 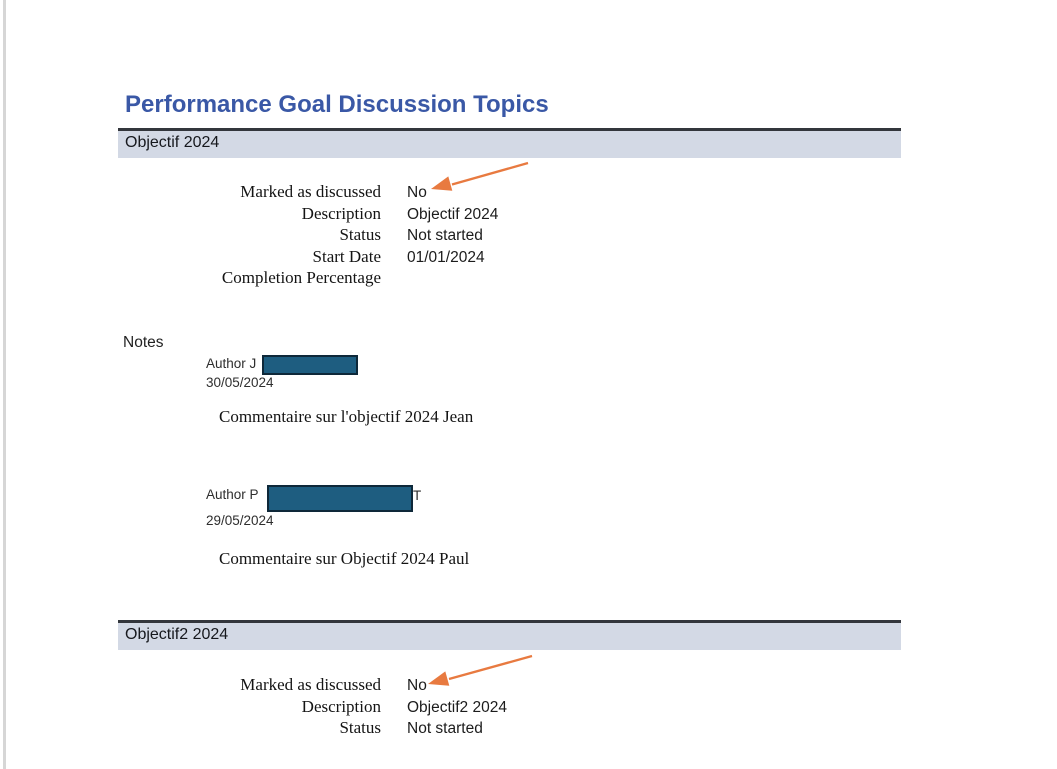 What do you see at coordinates (346, 416) in the screenshot?
I see `note-comment: Commentaire sur l'objectif 2024 Jean` at bounding box center [346, 416].